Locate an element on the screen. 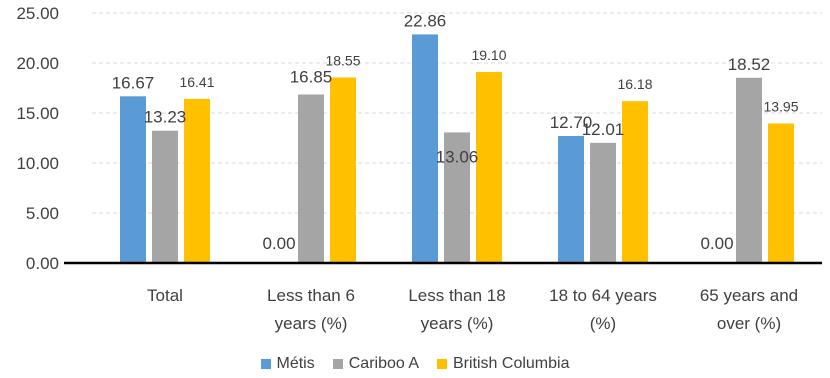  x-tick-label: Less than 6 is located at coordinates (311, 295).